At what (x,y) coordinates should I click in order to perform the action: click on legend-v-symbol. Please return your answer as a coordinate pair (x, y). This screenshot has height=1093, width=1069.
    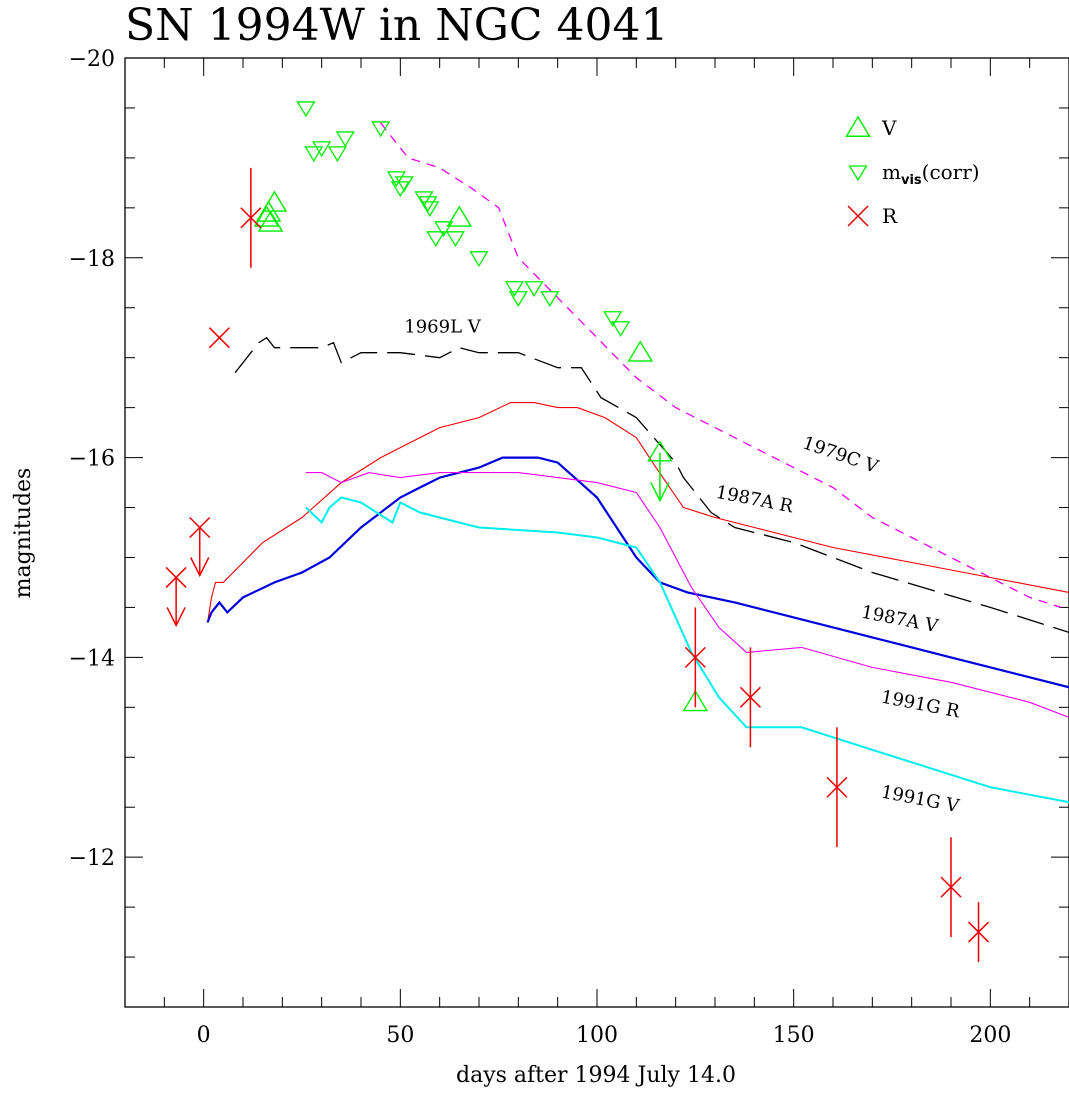
    Looking at the image, I should click on (858, 126).